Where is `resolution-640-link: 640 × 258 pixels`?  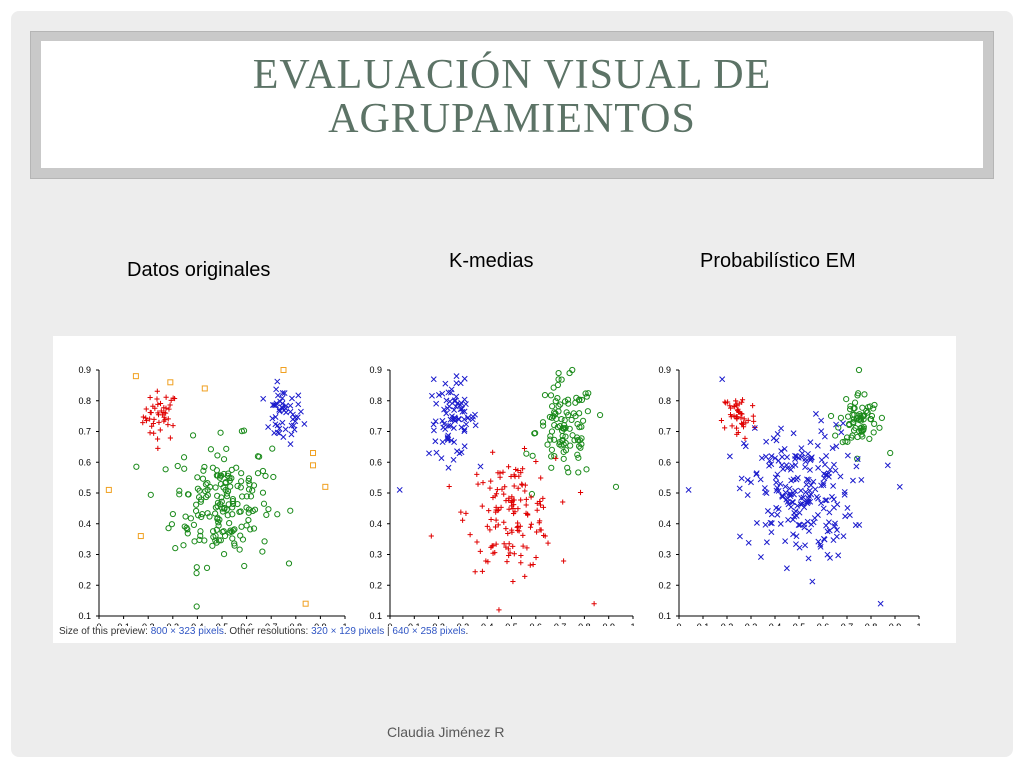
resolution-640-link: 640 × 258 pixels is located at coordinates (429, 631).